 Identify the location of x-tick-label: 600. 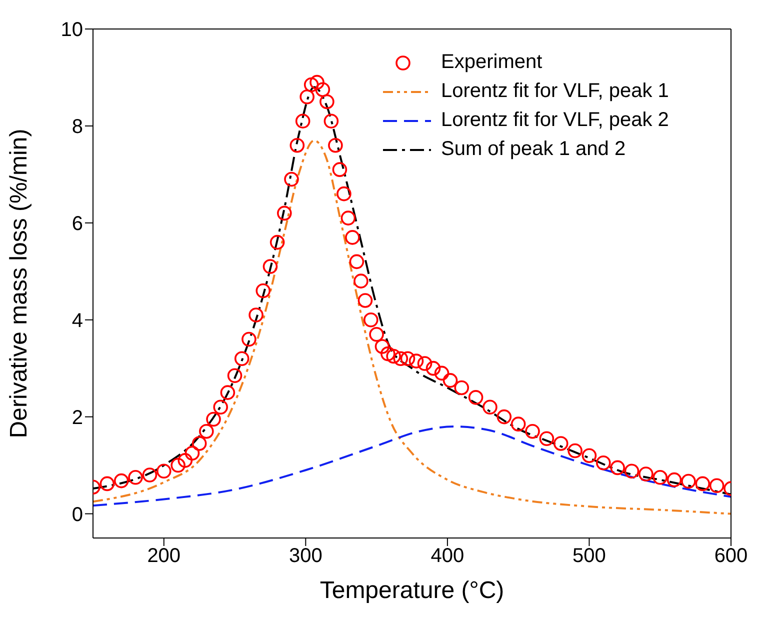
(731, 556).